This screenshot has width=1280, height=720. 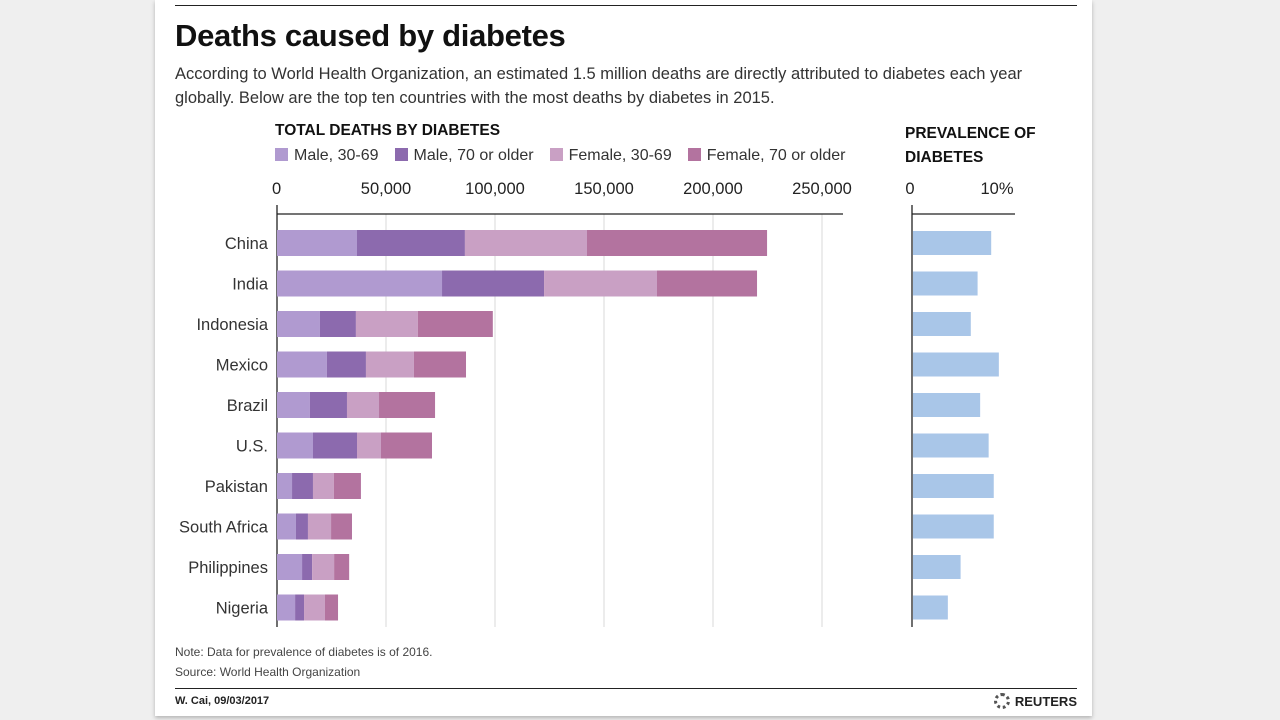 What do you see at coordinates (473, 155) in the screenshot?
I see `legend-label: Male, 70 or older` at bounding box center [473, 155].